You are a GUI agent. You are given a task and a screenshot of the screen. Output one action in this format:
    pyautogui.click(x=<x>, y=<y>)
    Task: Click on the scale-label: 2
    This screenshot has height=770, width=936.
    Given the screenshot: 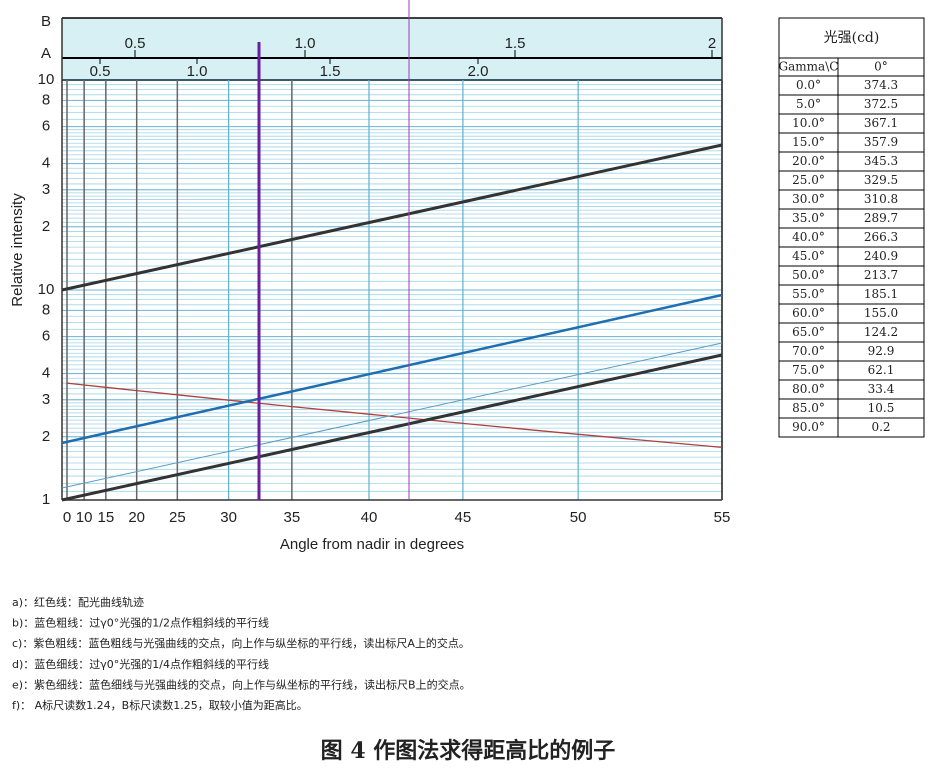 What is the action you would take?
    pyautogui.click(x=712, y=43)
    